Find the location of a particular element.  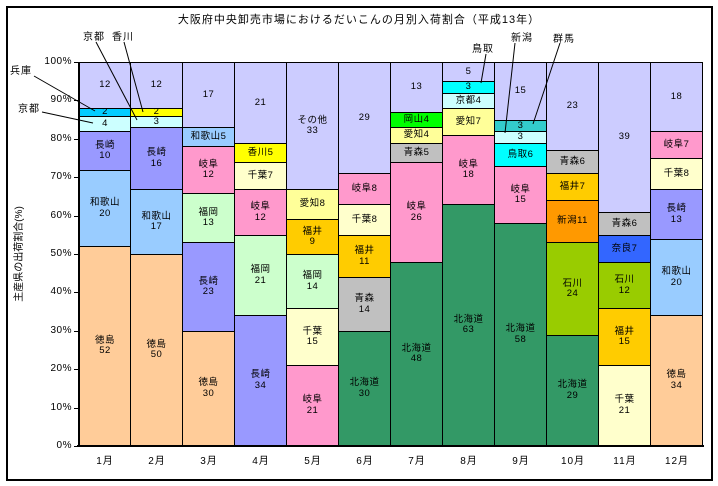

bar-column-11月: 千葉 21 福井 15 石川 12 奈良7 青森6 39 is located at coordinates (624, 254).